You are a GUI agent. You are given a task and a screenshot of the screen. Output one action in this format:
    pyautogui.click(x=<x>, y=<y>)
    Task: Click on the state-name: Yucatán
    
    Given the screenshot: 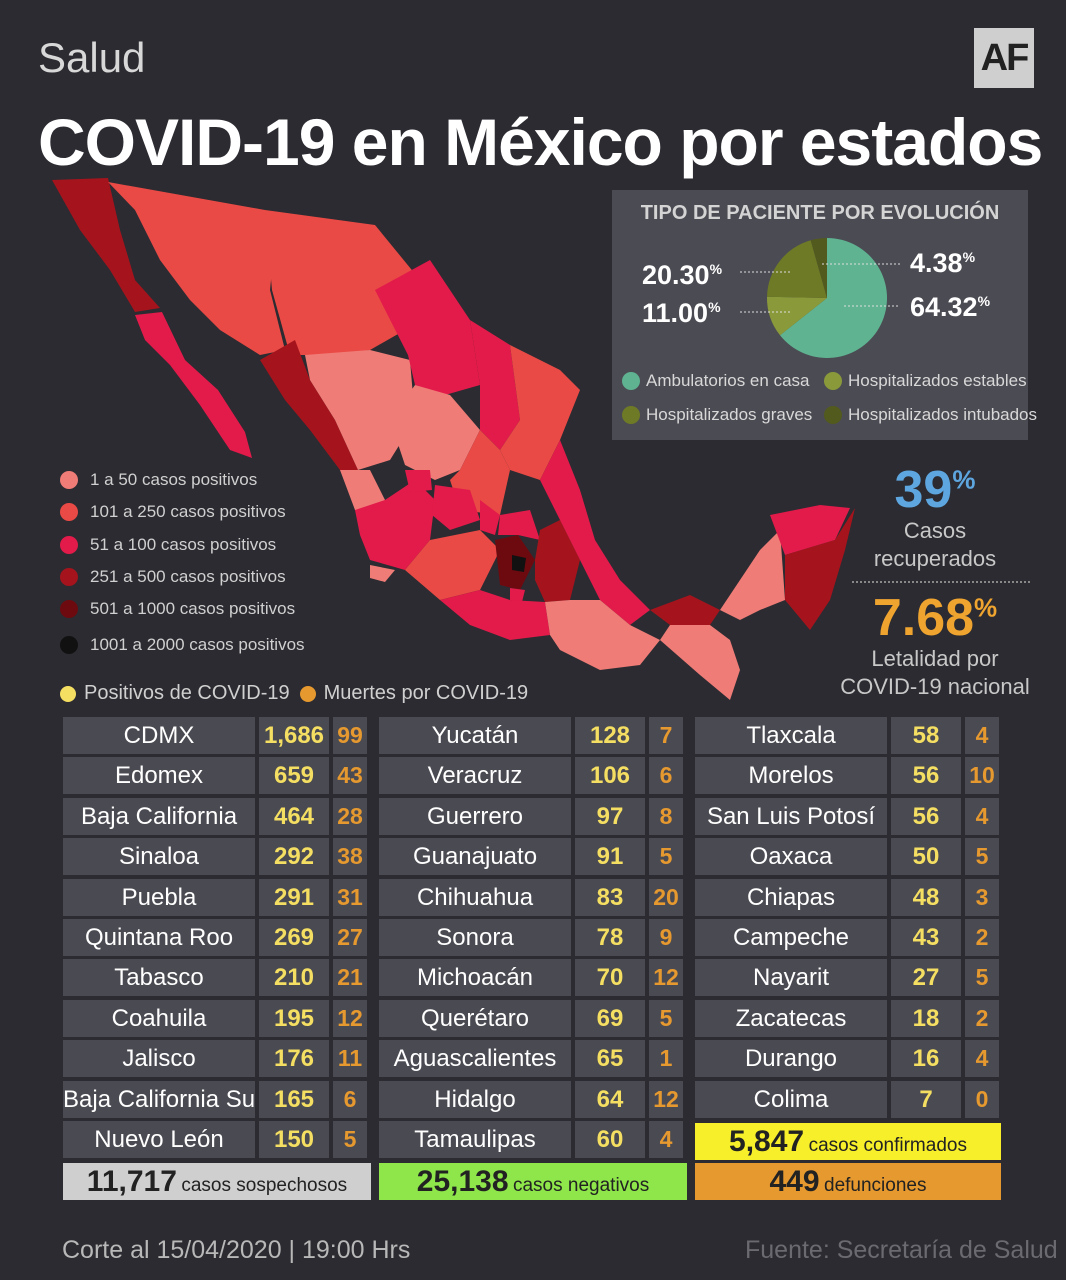 What is the action you would take?
    pyautogui.click(x=475, y=735)
    